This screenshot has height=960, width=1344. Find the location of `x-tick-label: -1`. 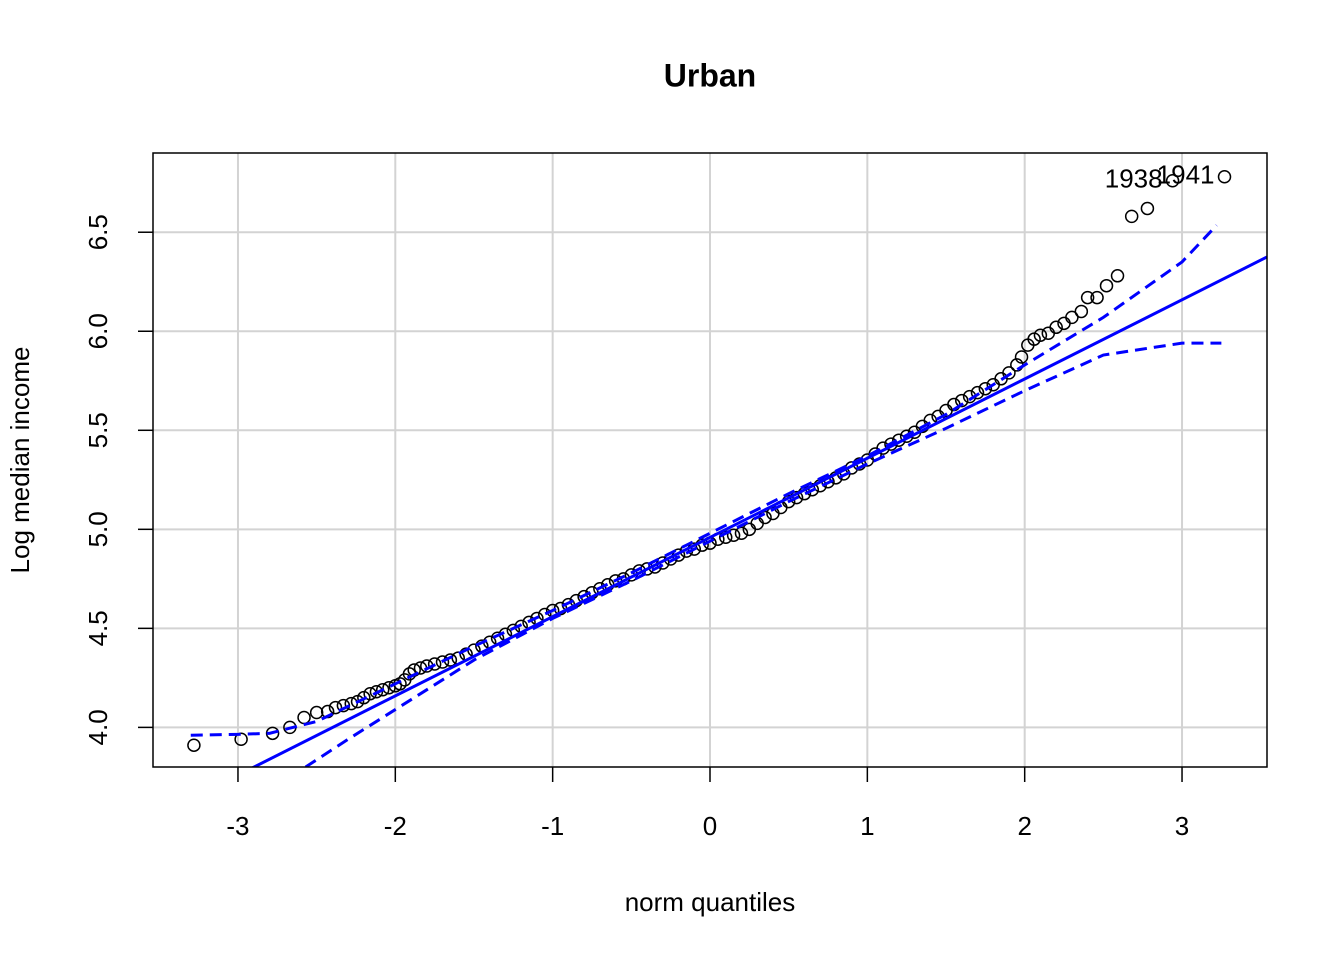

x-tick-label: -1 is located at coordinates (552, 826).